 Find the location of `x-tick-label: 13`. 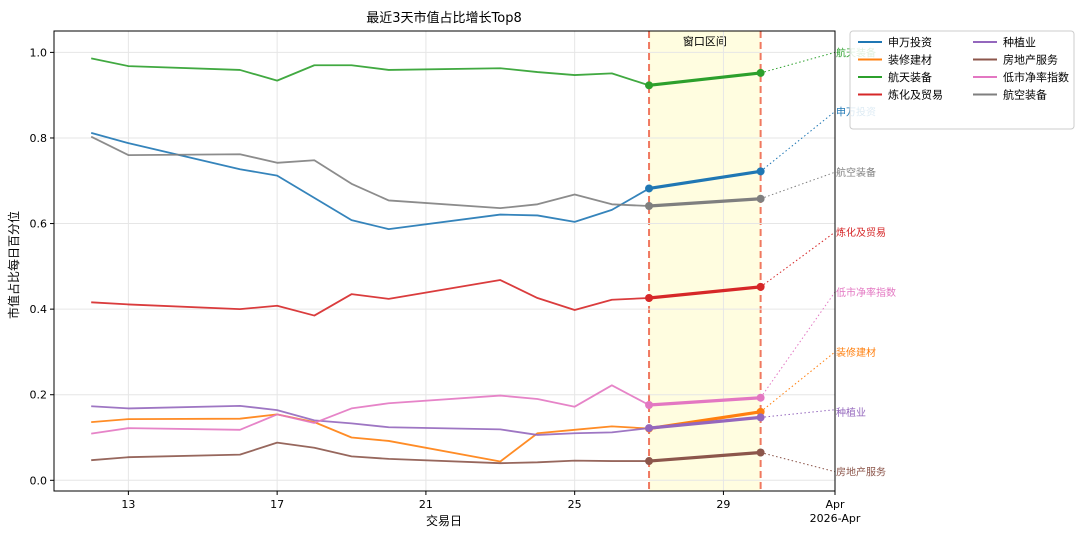

x-tick-label: 13 is located at coordinates (128, 504).